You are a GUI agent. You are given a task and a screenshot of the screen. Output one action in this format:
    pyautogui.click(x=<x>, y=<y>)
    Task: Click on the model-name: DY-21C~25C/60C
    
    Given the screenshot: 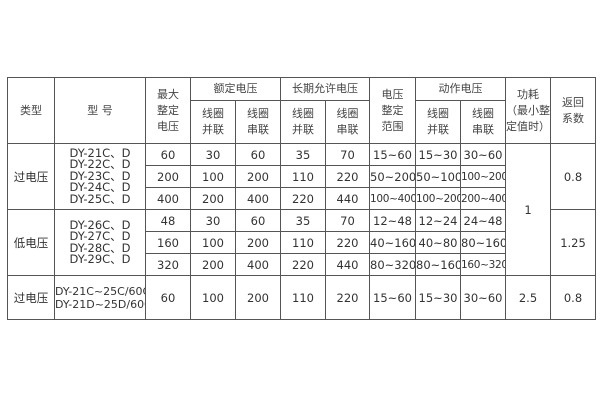 What is the action you would take?
    pyautogui.click(x=100, y=291)
    